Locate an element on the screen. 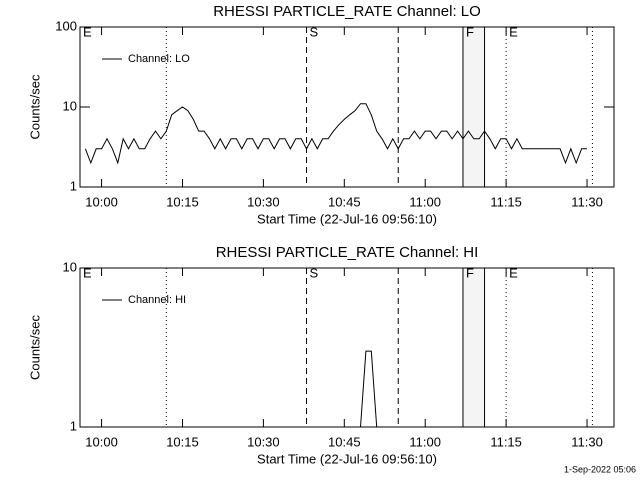 The width and height of the screenshot is (640, 480). chart-title: RHESSI PARTICLE_RATE Channel: HI is located at coordinates (347, 252).